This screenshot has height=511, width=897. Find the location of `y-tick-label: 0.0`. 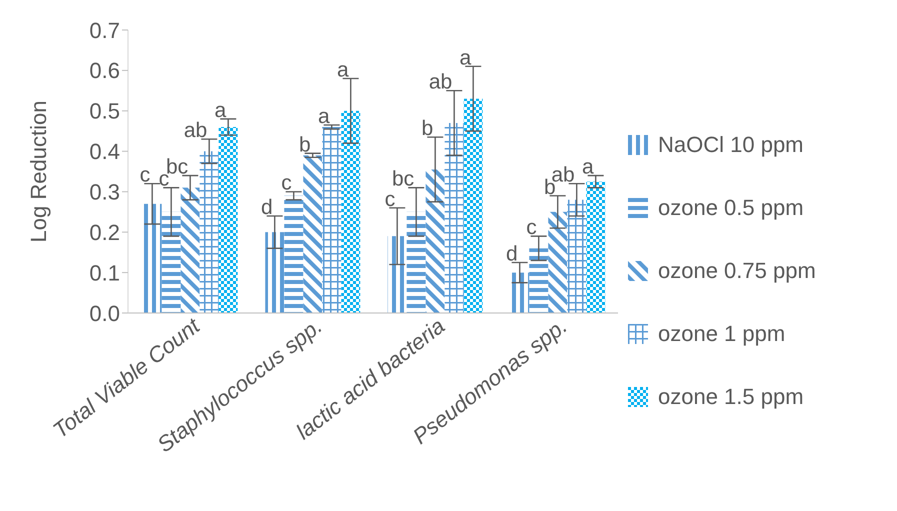

y-tick-label: 0.0 is located at coordinates (104, 313).